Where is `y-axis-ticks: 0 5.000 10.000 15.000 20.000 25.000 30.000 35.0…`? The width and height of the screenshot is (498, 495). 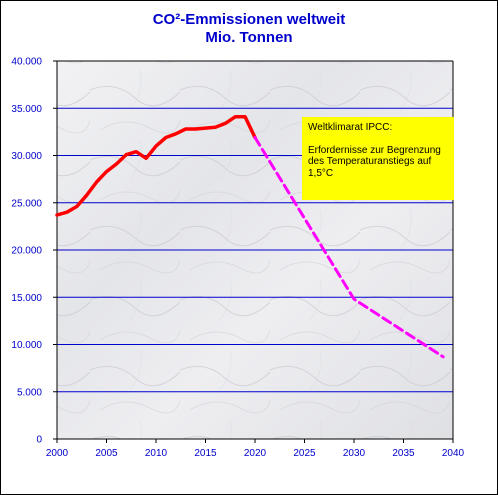
y-axis-ticks: 0 5.000 10.000 15.000 20.000 25.000 30.000 35.0… is located at coordinates (34, 251).